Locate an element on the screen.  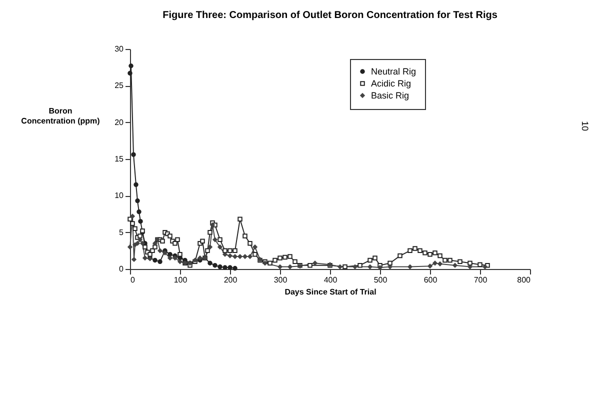
x-tick-label: 600 is located at coordinates (431, 280).